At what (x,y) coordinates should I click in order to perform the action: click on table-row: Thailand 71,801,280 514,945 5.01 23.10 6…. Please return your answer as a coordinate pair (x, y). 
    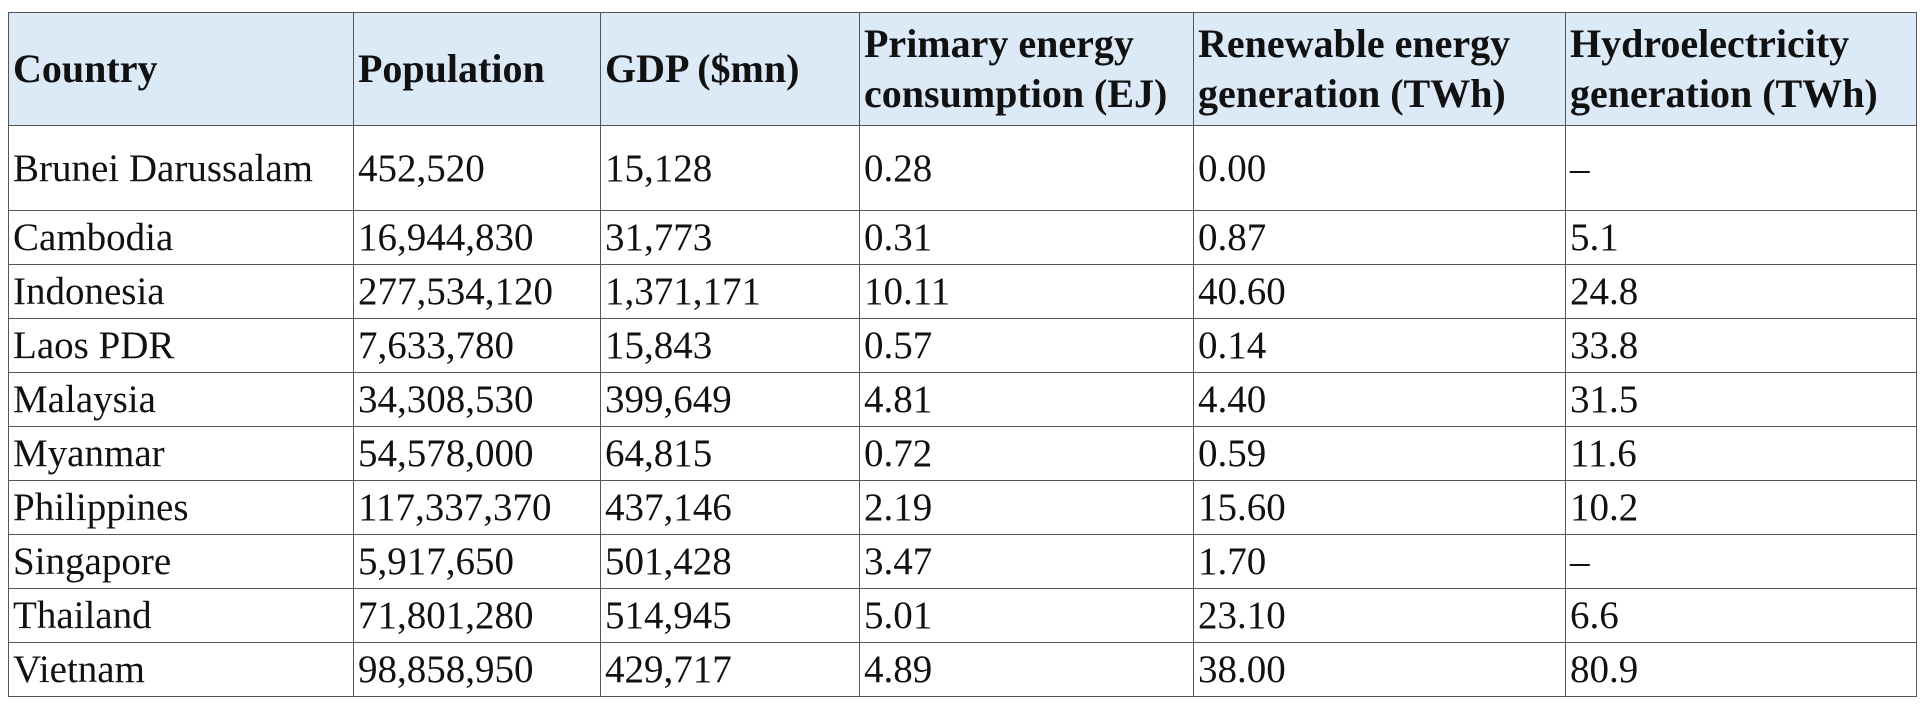
    Looking at the image, I should click on (962, 615).